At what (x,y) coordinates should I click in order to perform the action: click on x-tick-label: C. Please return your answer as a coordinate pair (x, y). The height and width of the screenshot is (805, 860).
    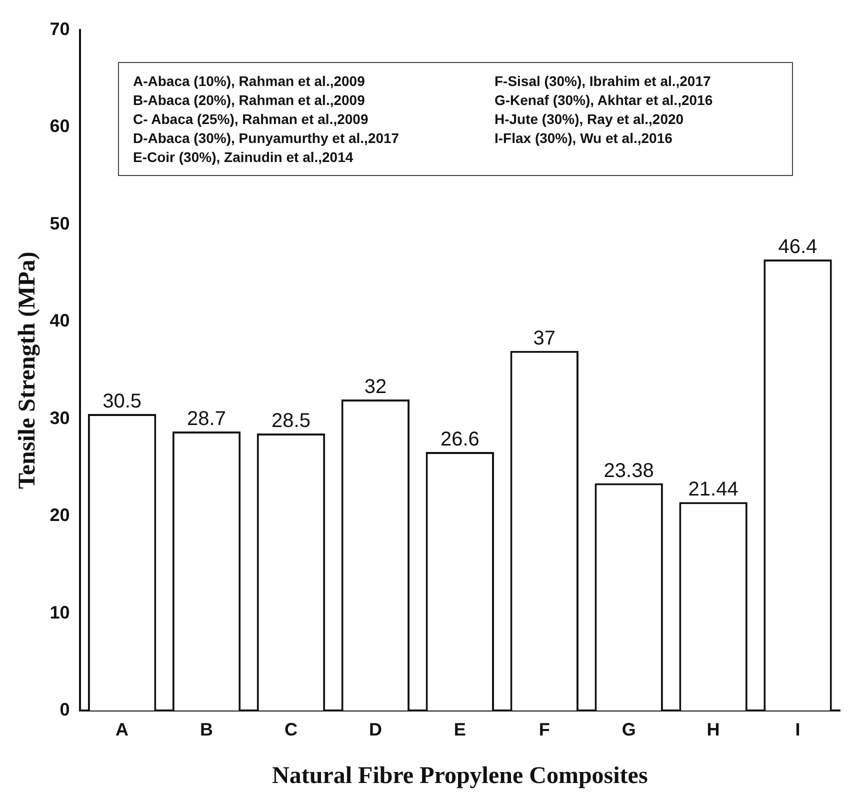
    Looking at the image, I should click on (291, 729).